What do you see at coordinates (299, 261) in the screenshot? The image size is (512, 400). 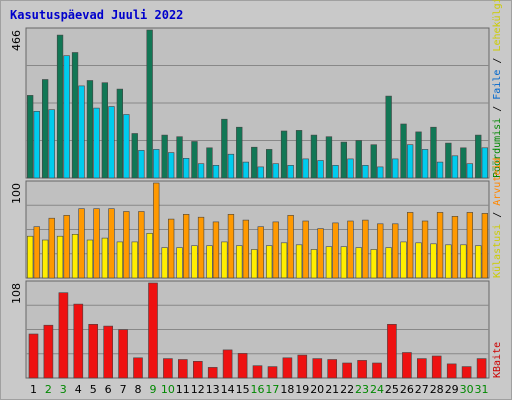 I see `bar-mid-külastusi-19` at bounding box center [299, 261].